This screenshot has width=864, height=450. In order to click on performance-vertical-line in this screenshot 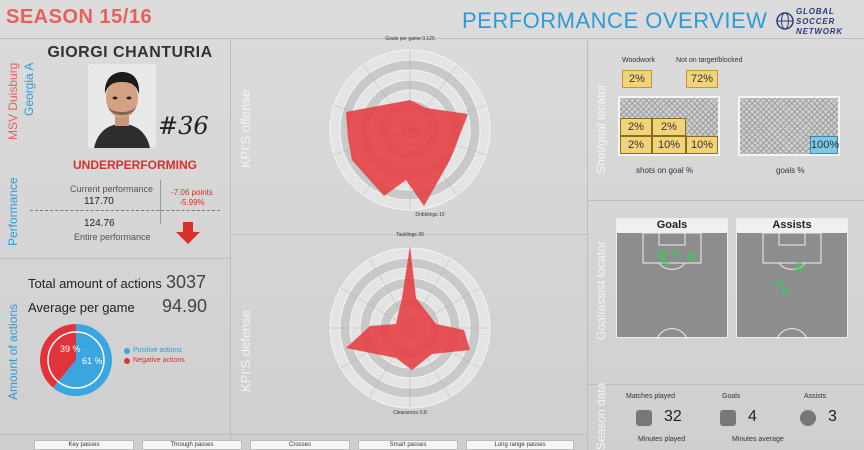, I will do `click(160, 202)`.